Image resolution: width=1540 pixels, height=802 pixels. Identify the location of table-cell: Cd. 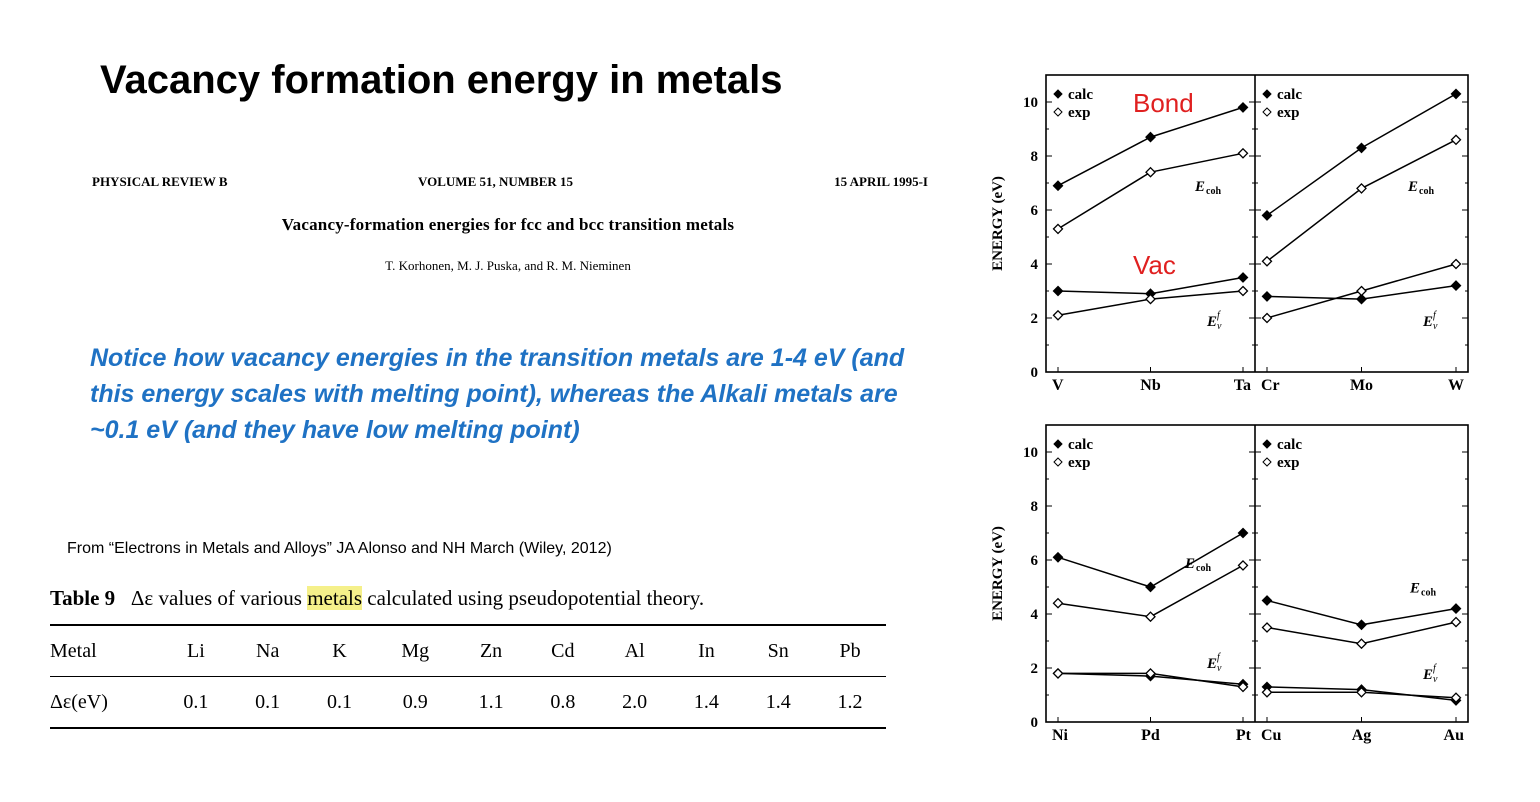
(562, 650).